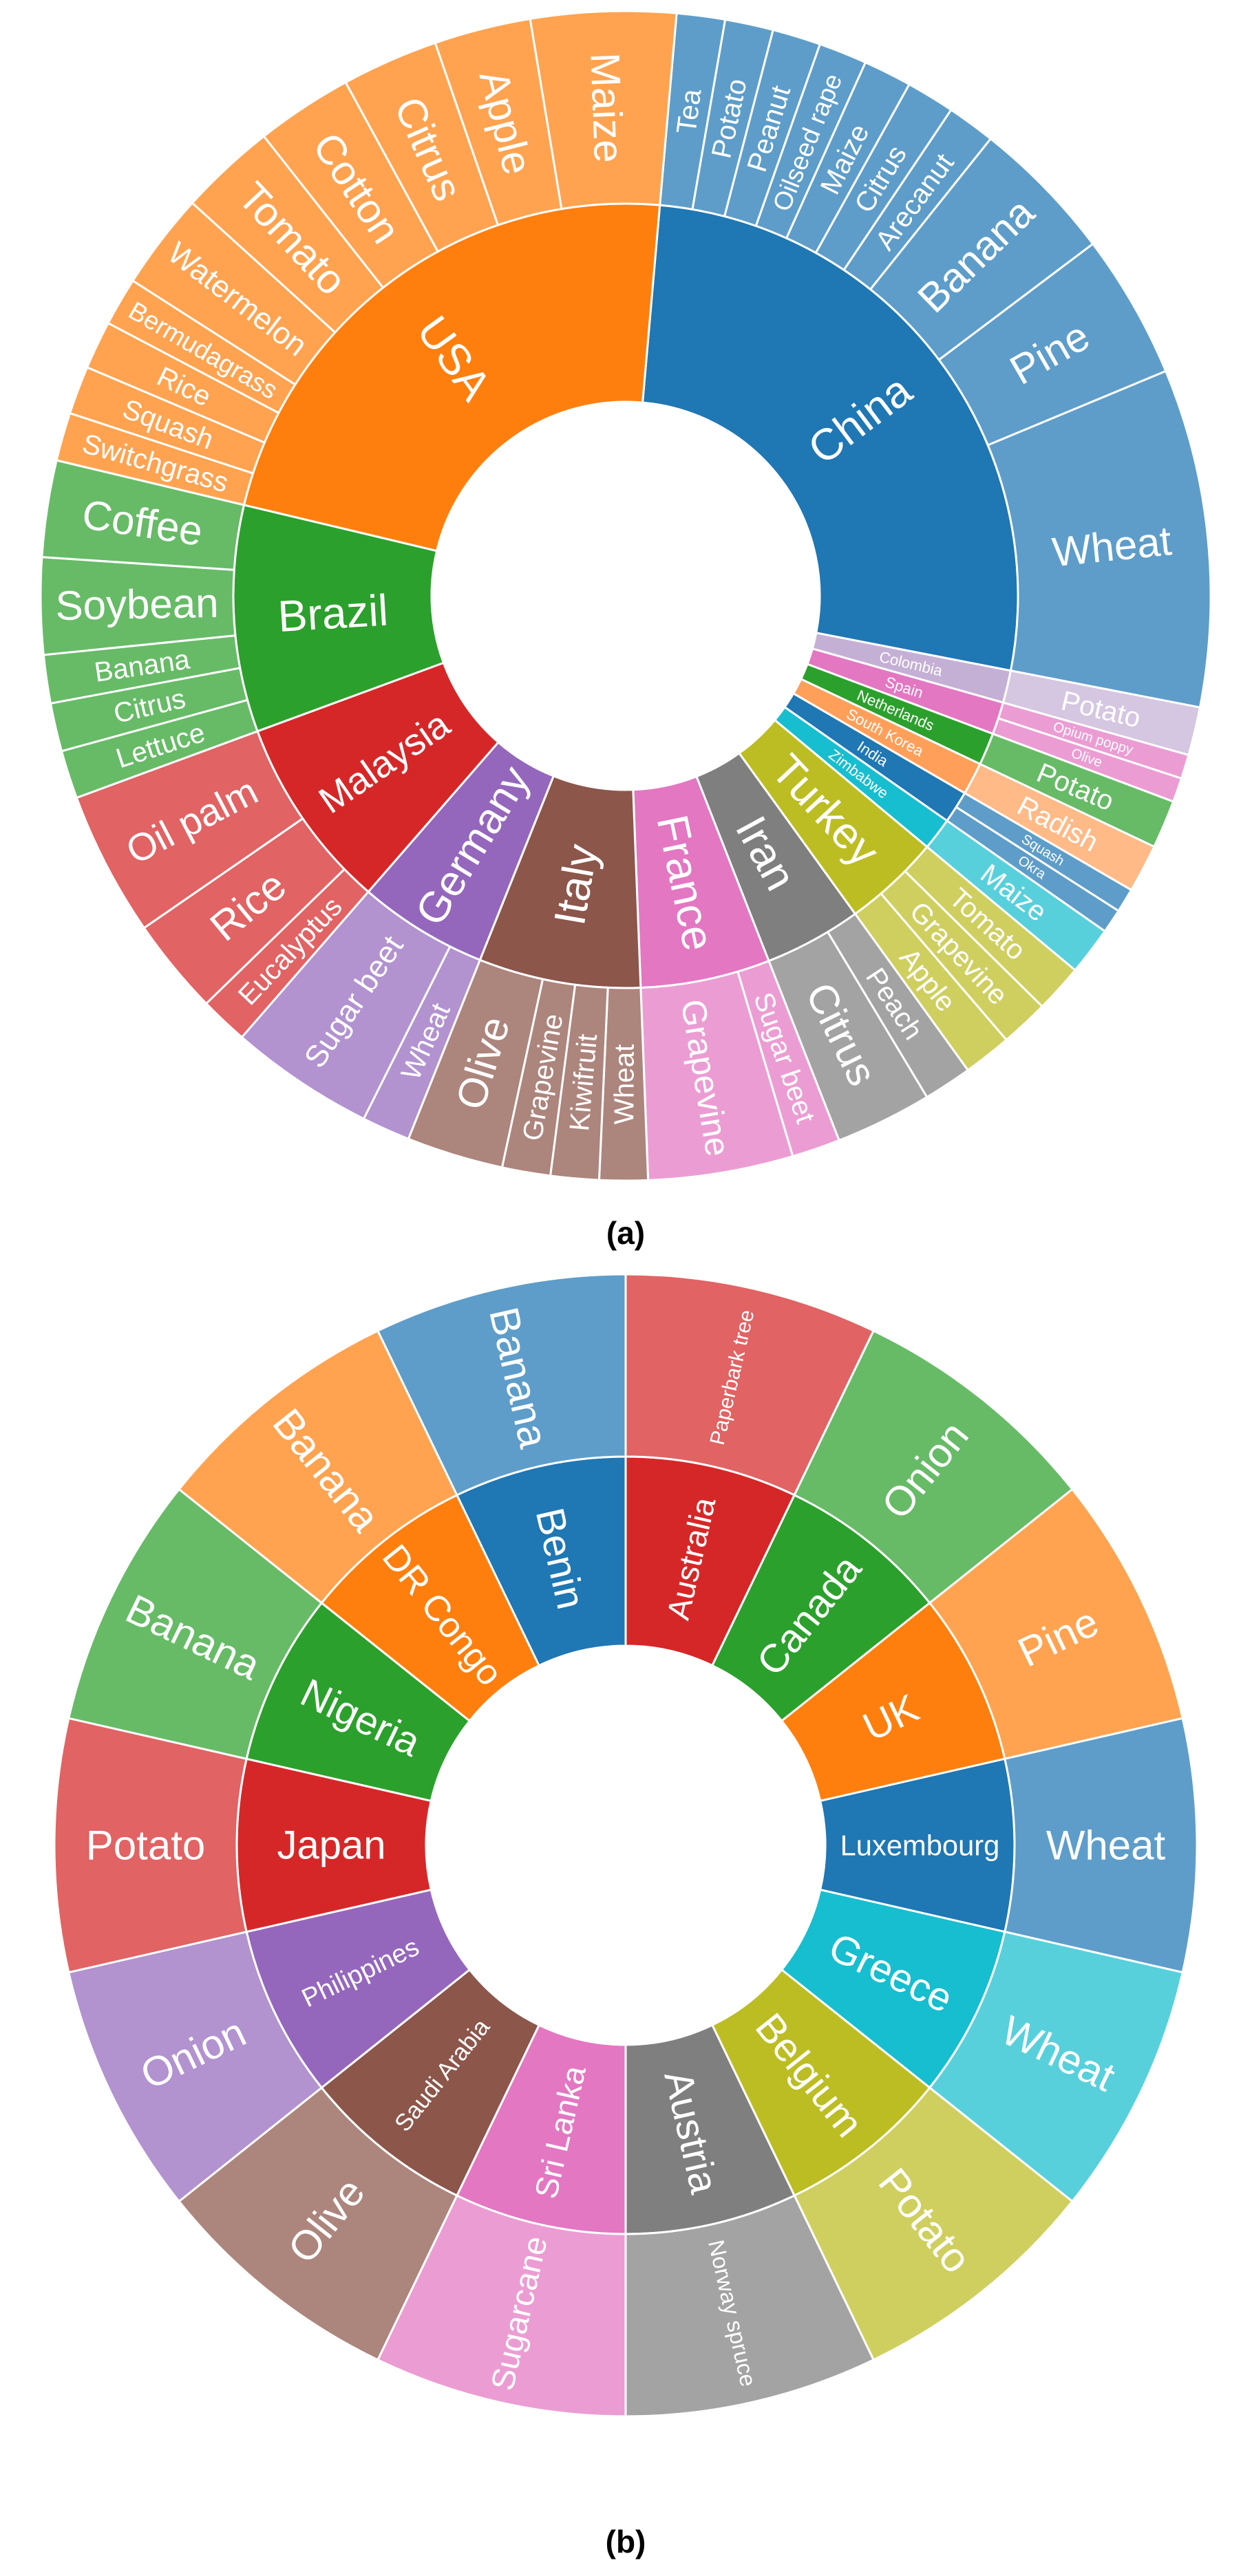  I want to click on country-label-brazil: Brazil, so click(333, 613).